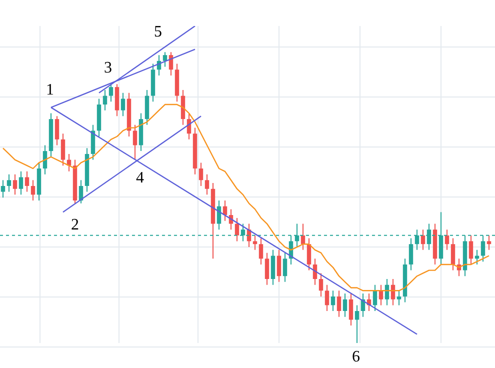  I want to click on annotation: 2, so click(75, 225).